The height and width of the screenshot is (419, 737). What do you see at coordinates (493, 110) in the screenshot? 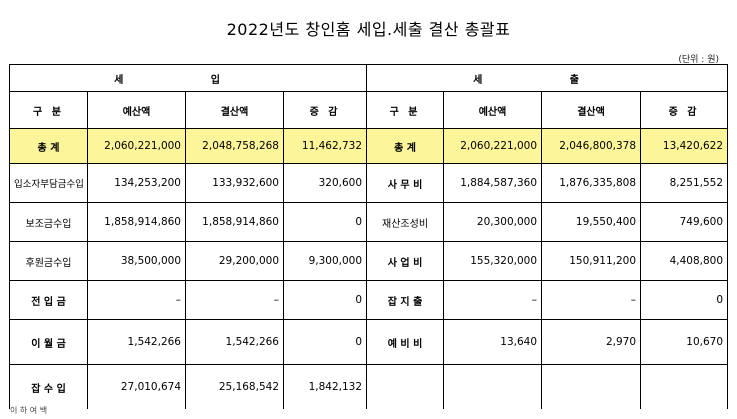
I see `expense-budget-header: 예산액` at bounding box center [493, 110].